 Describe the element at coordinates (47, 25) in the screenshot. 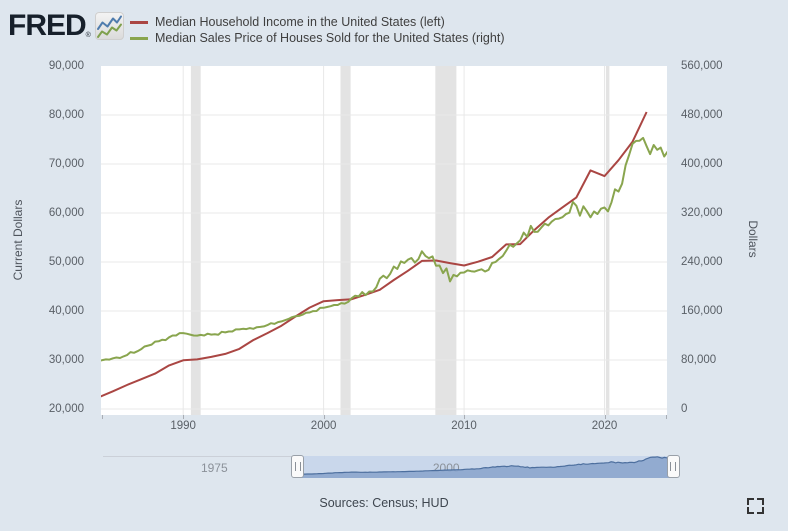

I see `fred-logo-text: FRED` at that location.